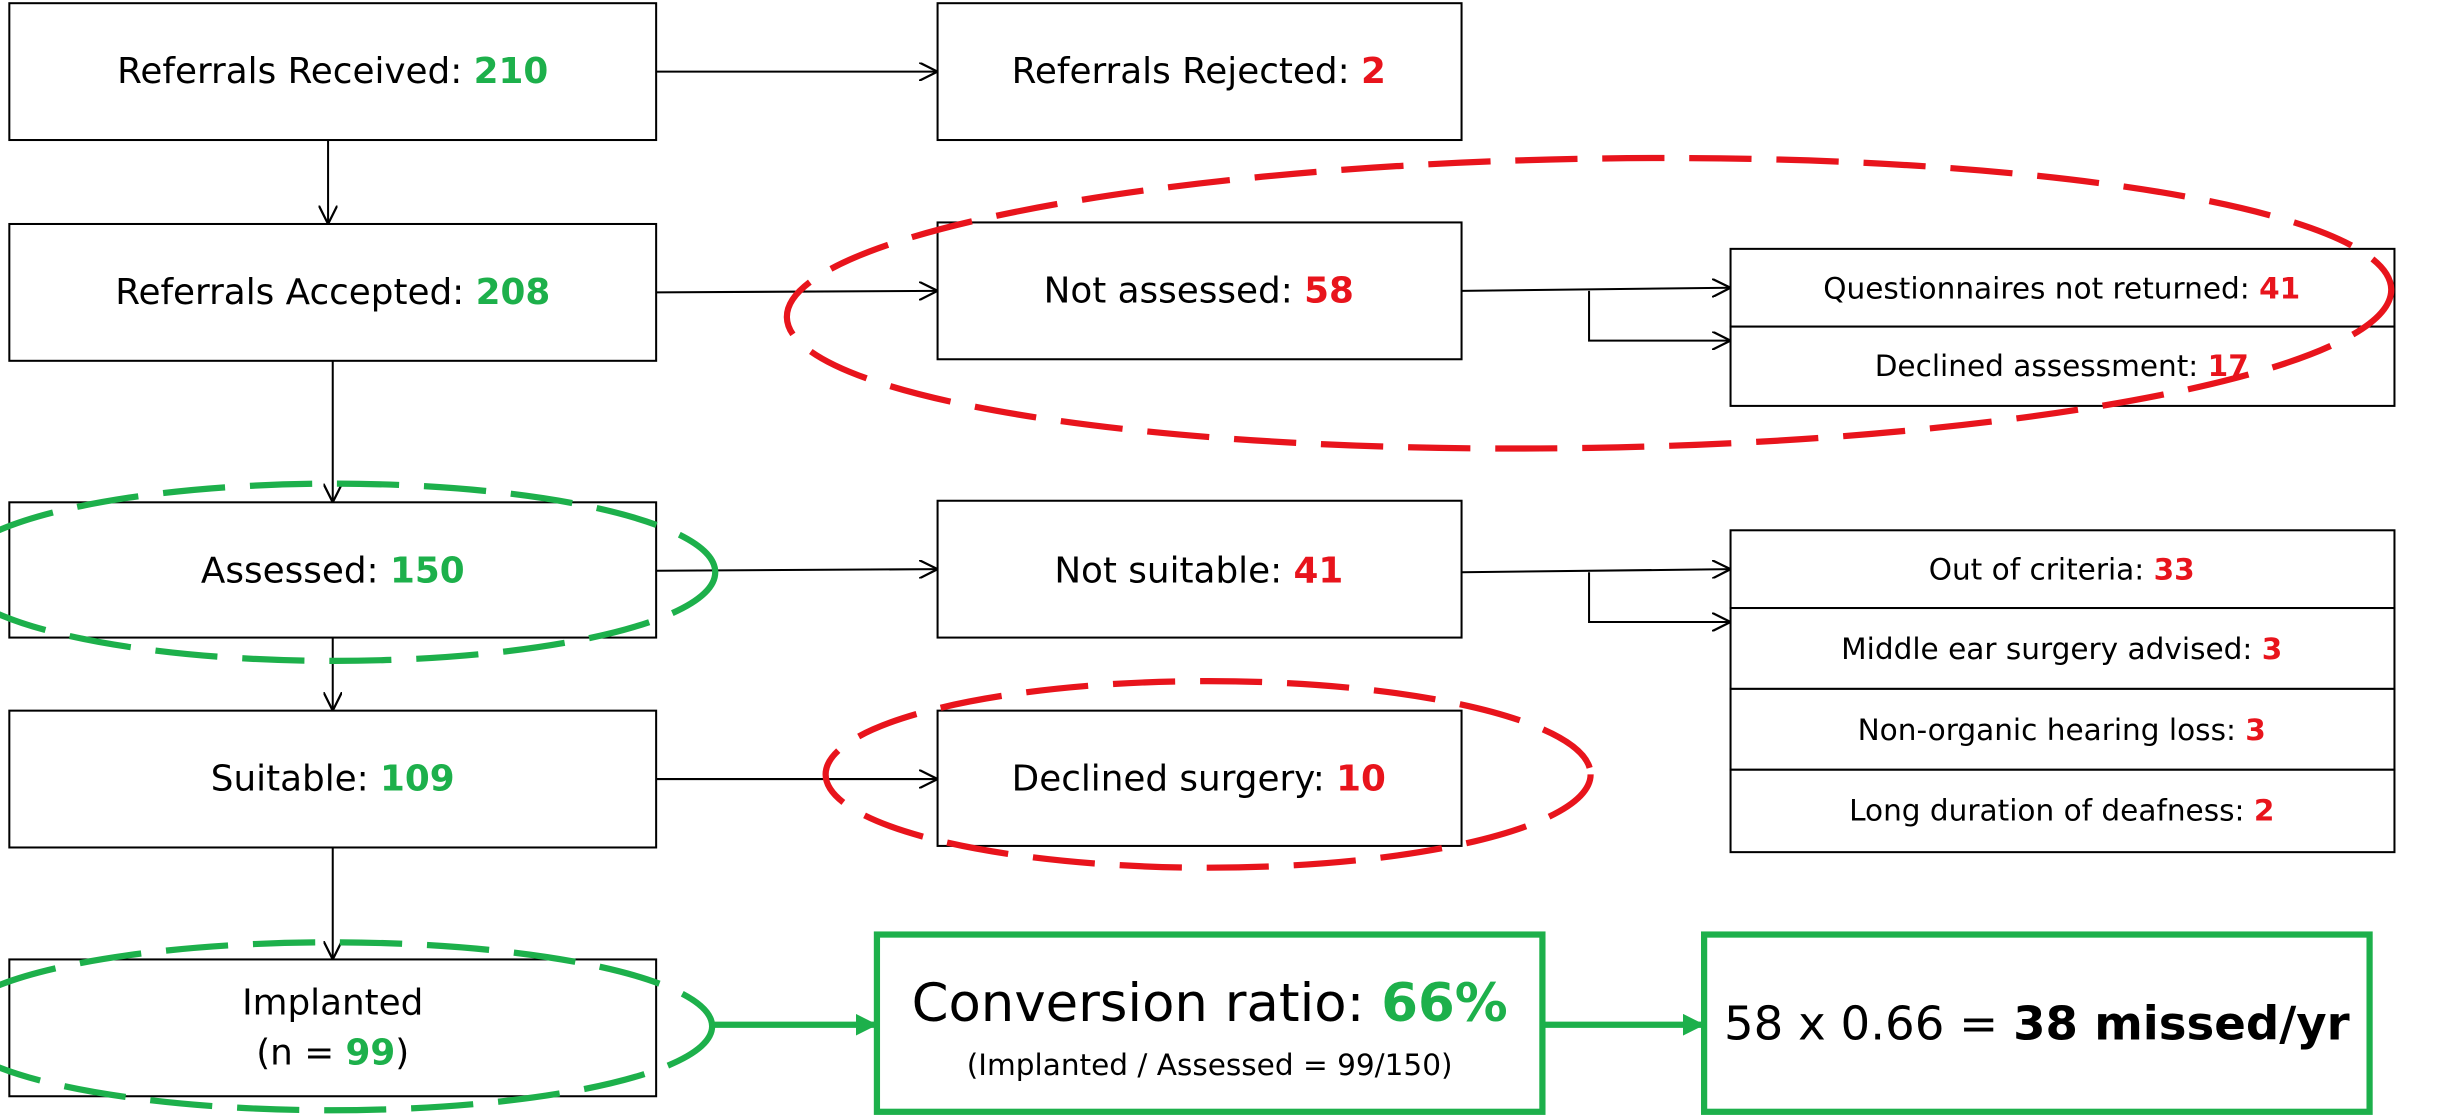 The height and width of the screenshot is (1115, 2438). I want to click on conversion-note: (Implanted / Assessed = 99/150), so click(1210, 1065).